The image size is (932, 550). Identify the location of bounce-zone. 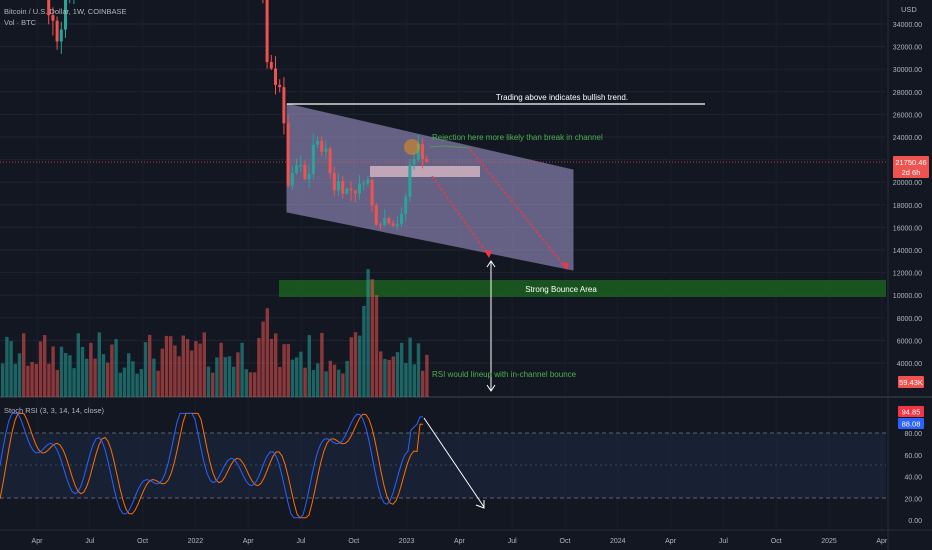
(582, 288).